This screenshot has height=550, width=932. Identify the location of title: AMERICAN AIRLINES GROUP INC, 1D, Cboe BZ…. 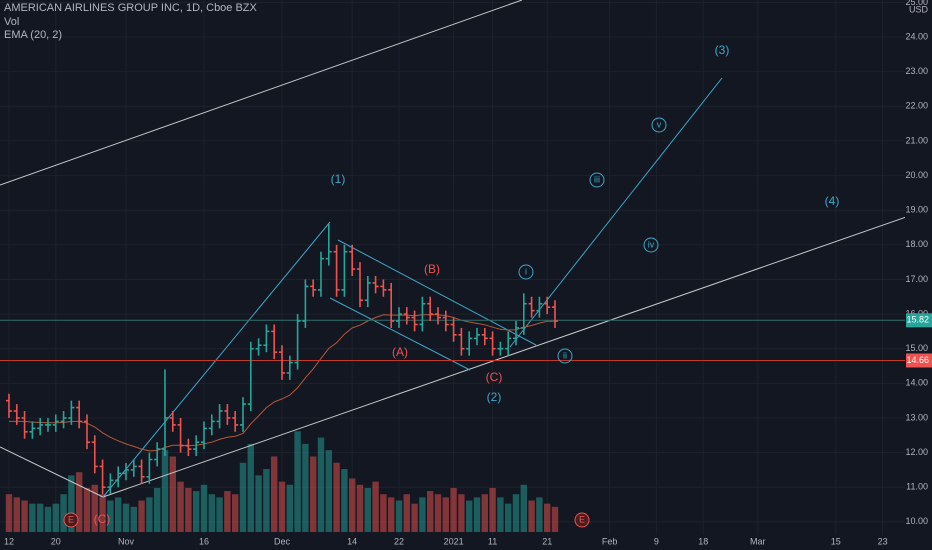
(131, 8).